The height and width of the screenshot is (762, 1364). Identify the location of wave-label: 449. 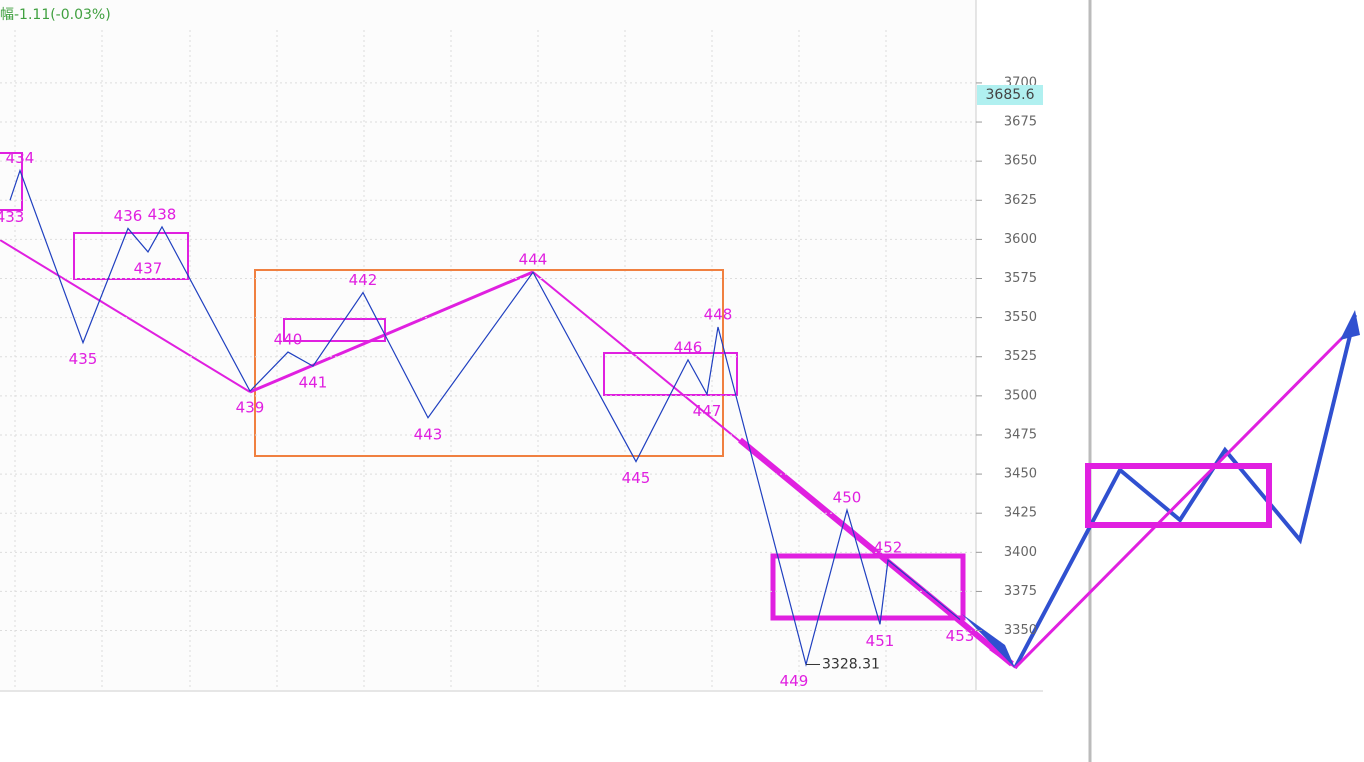
(794, 681).